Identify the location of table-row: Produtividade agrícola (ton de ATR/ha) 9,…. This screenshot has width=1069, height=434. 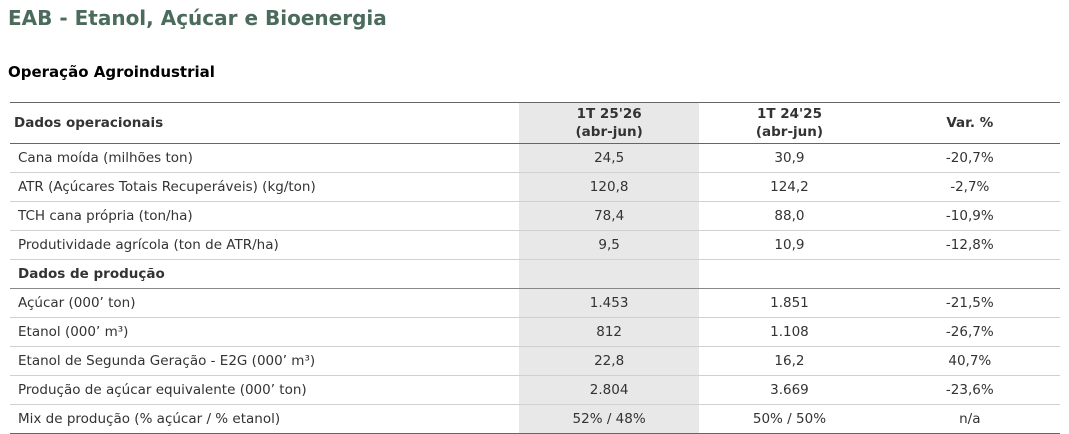
(535, 245).